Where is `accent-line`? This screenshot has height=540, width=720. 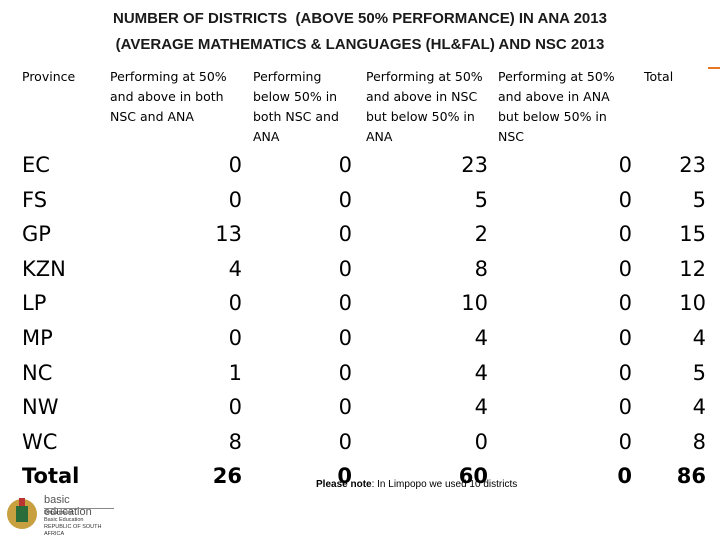
accent-line is located at coordinates (714, 68).